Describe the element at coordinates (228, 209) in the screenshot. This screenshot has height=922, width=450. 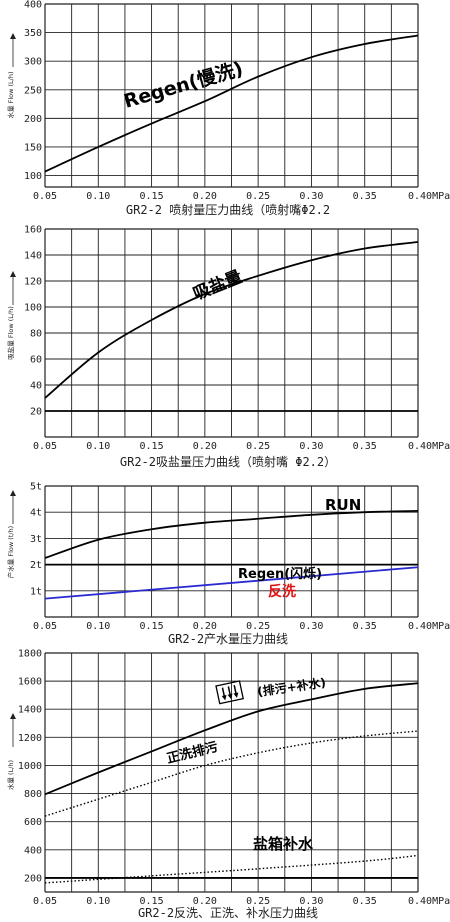
I see `chart-caption: GR2-2 喷射量压力曲线（喷射嘴Φ2.2` at that location.